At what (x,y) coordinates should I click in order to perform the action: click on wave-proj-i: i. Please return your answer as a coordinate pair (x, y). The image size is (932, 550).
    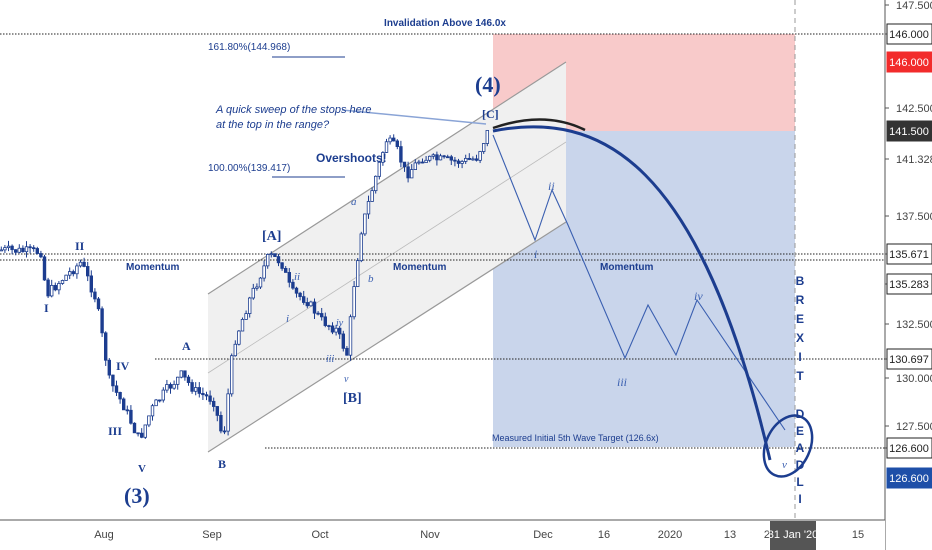
    Looking at the image, I should click on (535, 254).